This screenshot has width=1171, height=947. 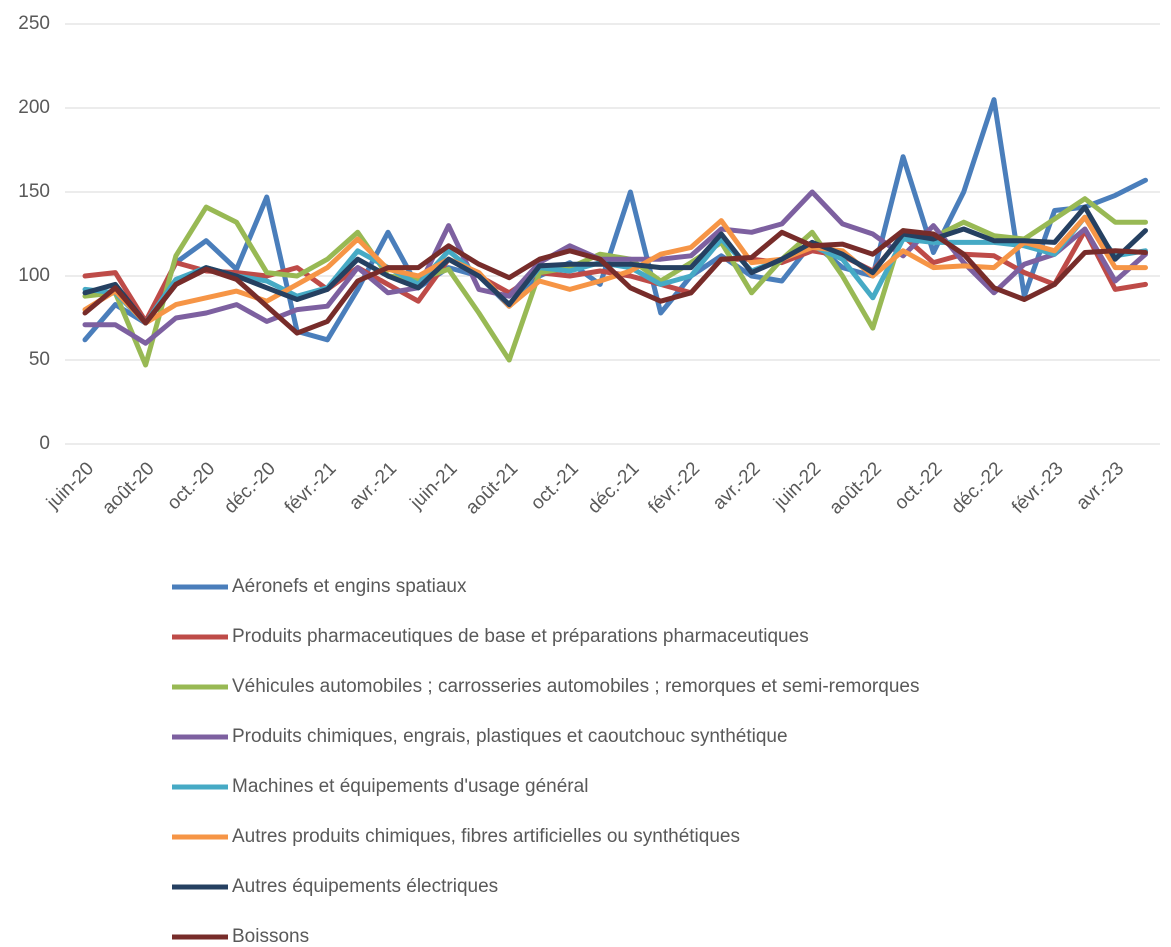 What do you see at coordinates (311, 488) in the screenshot?
I see `x-tick-label: févr.-21` at bounding box center [311, 488].